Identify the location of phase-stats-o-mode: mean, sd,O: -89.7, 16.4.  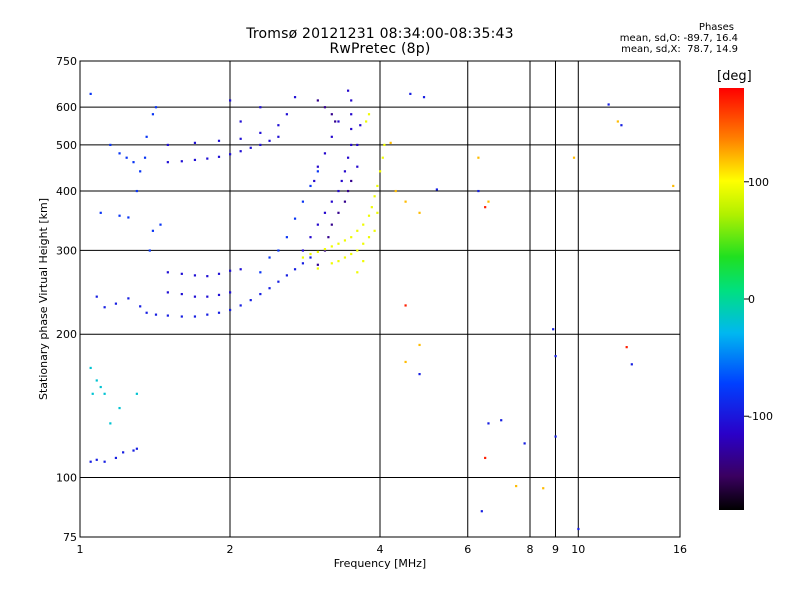
(678, 38).